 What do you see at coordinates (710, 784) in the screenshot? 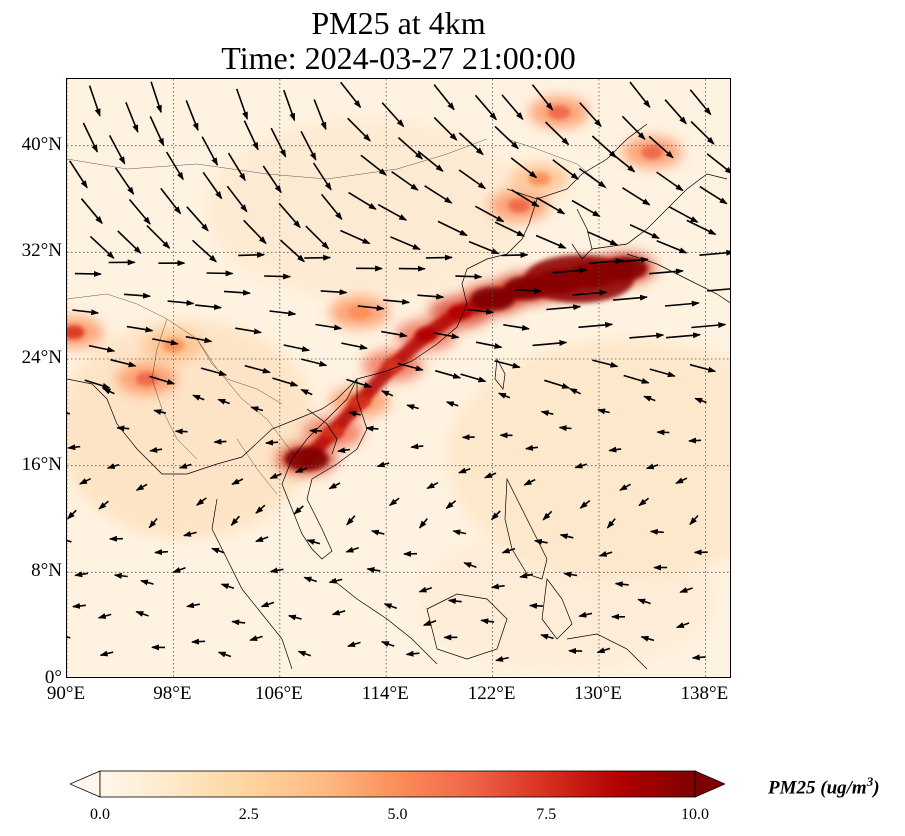
I see `colorbar-max-extend` at bounding box center [710, 784].